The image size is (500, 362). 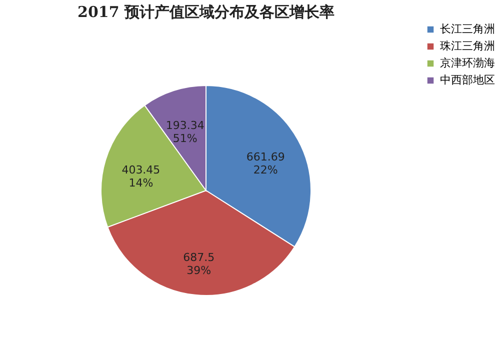 What do you see at coordinates (467, 80) in the screenshot?
I see `legend-label: 中西部地区` at bounding box center [467, 80].